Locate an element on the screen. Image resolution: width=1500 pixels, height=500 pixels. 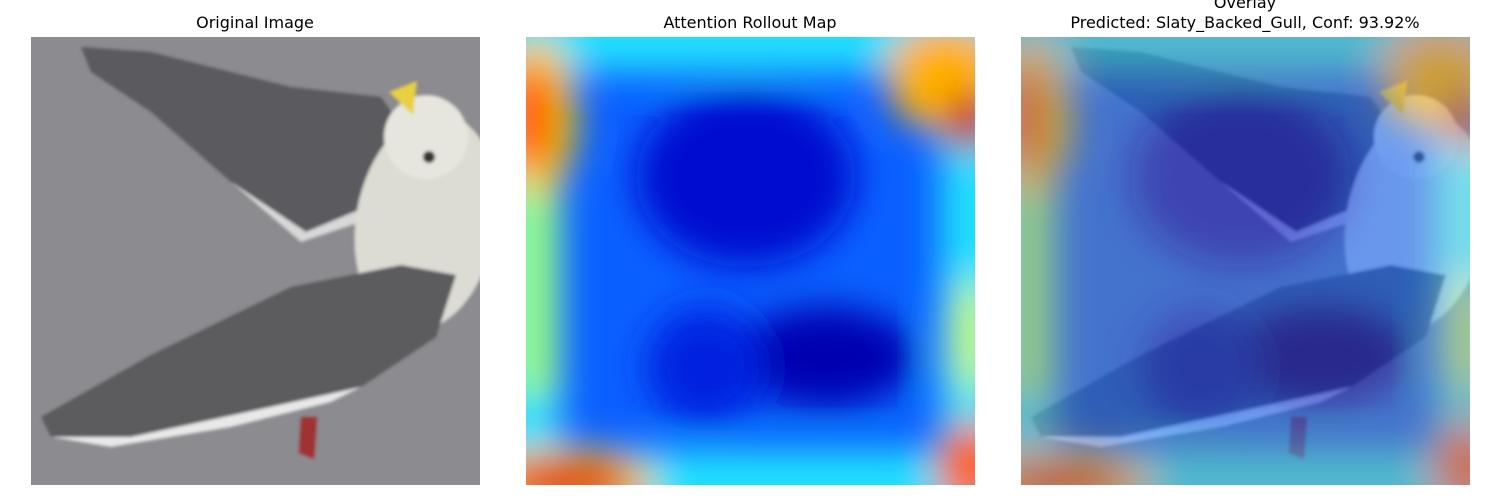
panel-title: Attention Rollout Map is located at coordinates (749, 22).